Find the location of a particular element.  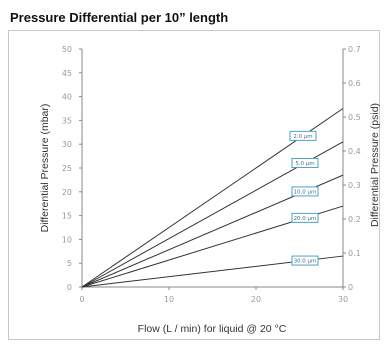

x-axis-label: Flow (L / min) for liquid @ 20 °C is located at coordinates (212, 329).